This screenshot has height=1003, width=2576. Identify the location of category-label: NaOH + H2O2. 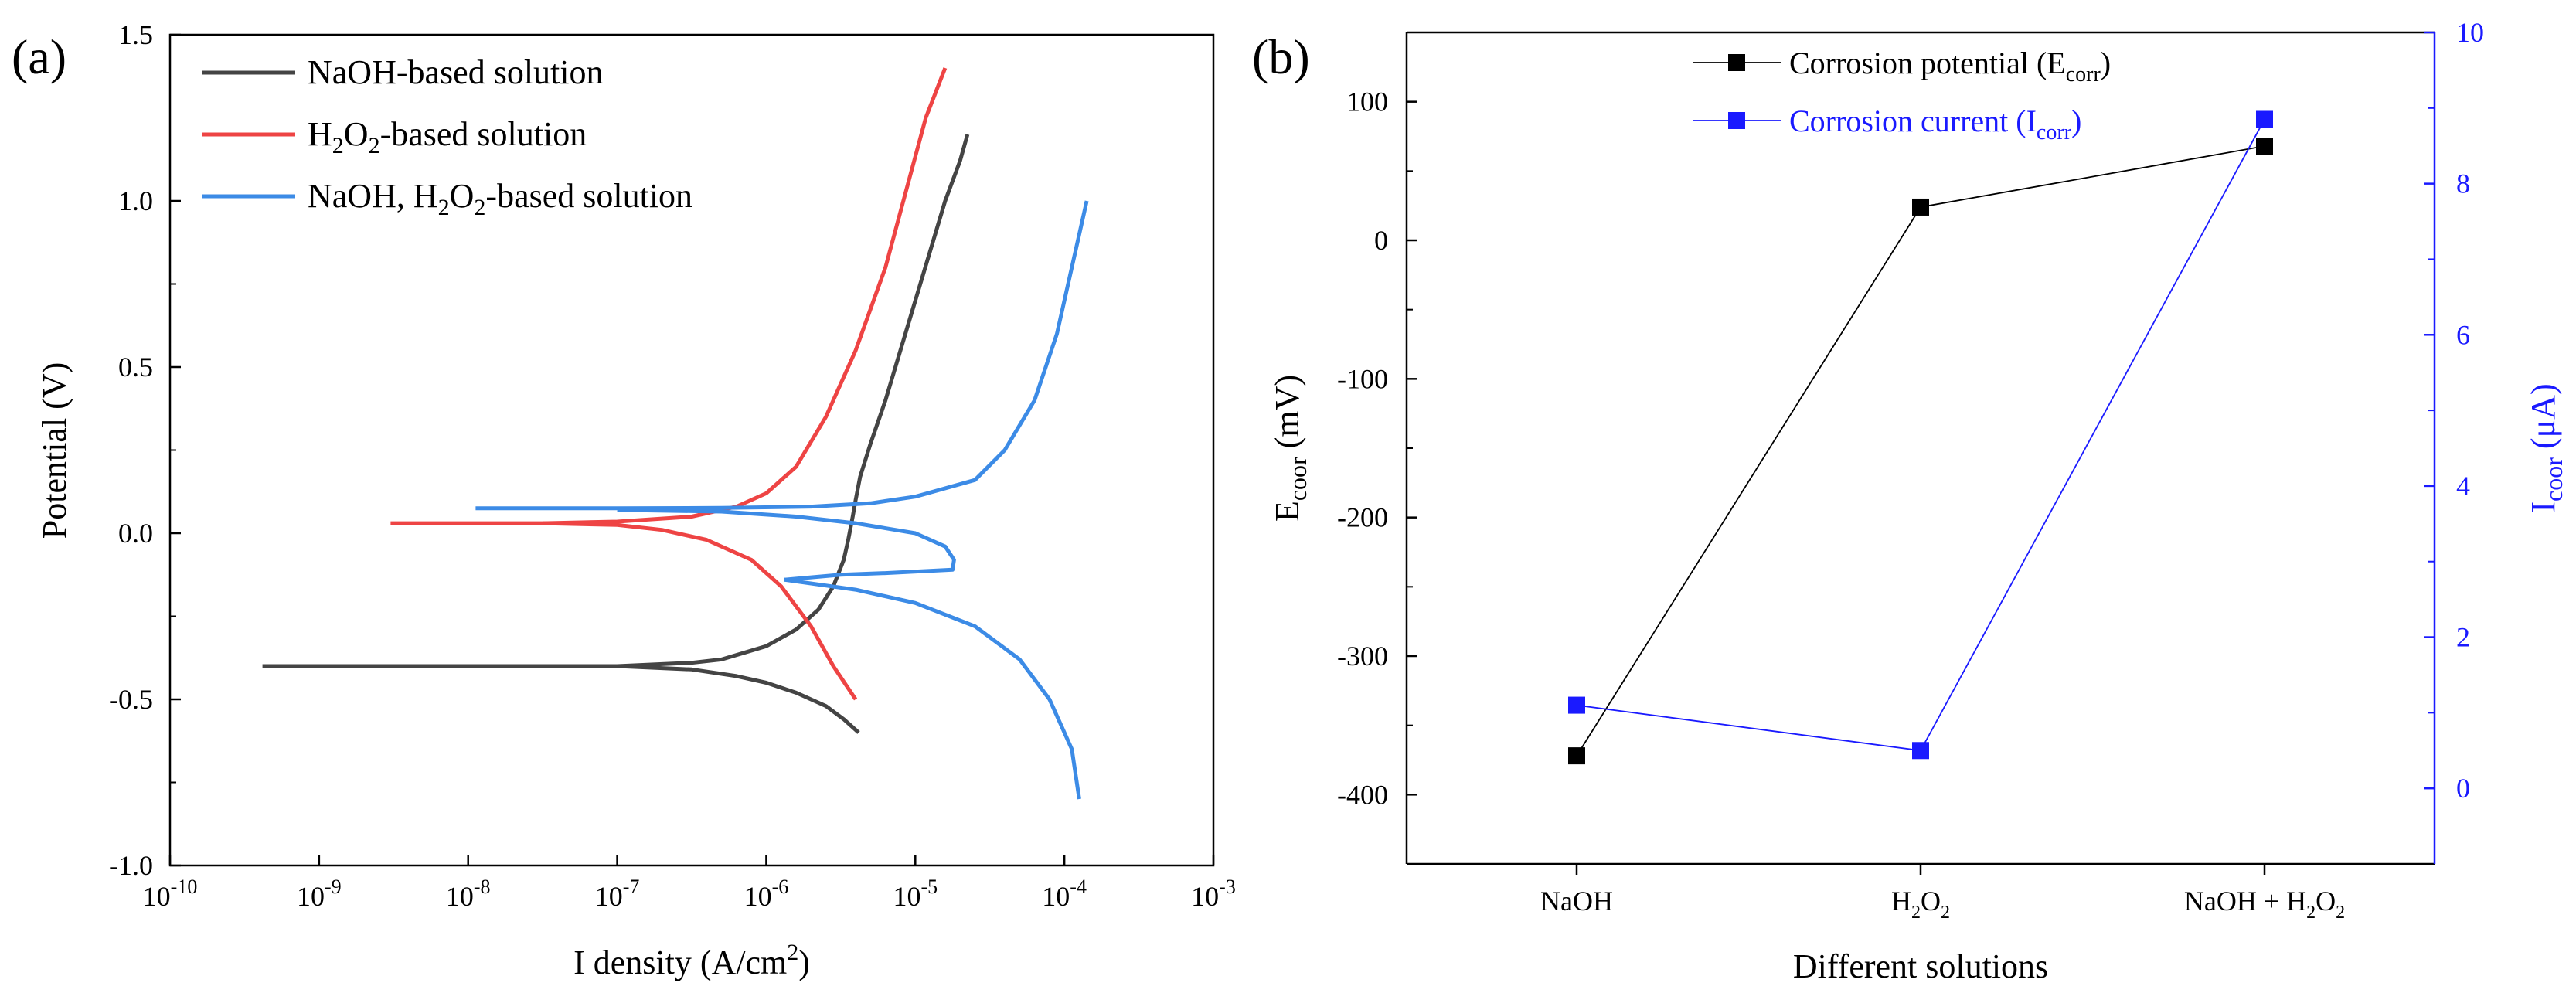
(2264, 904).